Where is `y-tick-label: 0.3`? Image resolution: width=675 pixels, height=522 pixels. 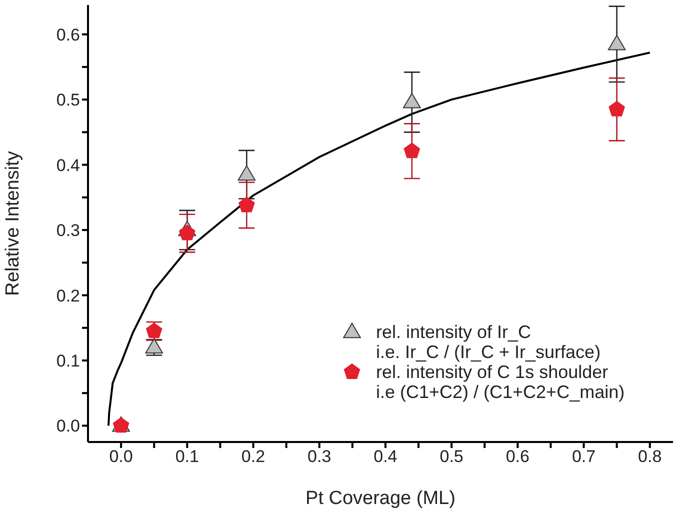 y-tick-label: 0.3 is located at coordinates (68, 230).